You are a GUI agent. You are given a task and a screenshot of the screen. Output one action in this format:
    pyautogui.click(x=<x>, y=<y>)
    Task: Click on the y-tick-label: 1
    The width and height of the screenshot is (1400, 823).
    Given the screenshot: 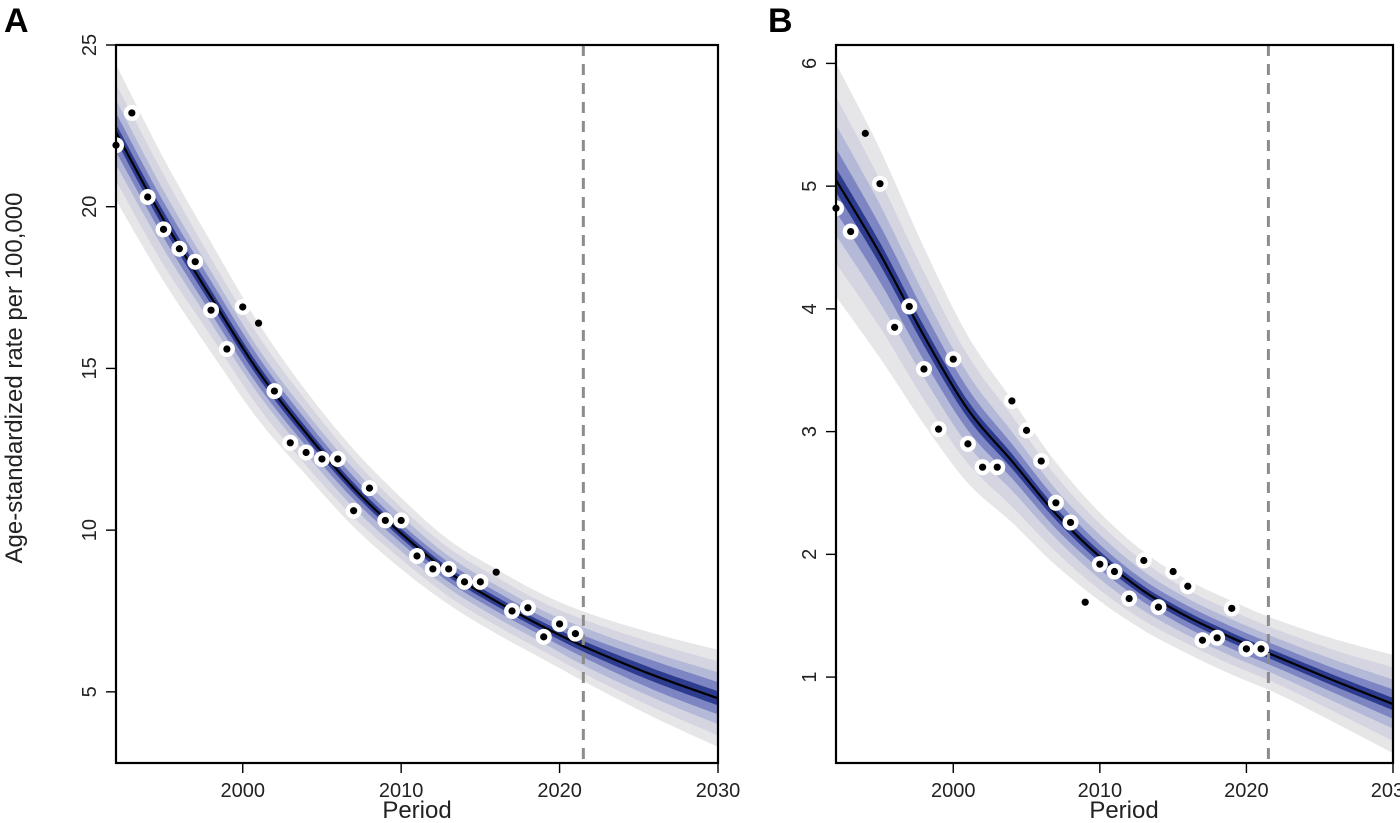 What is the action you would take?
    pyautogui.click(x=810, y=677)
    